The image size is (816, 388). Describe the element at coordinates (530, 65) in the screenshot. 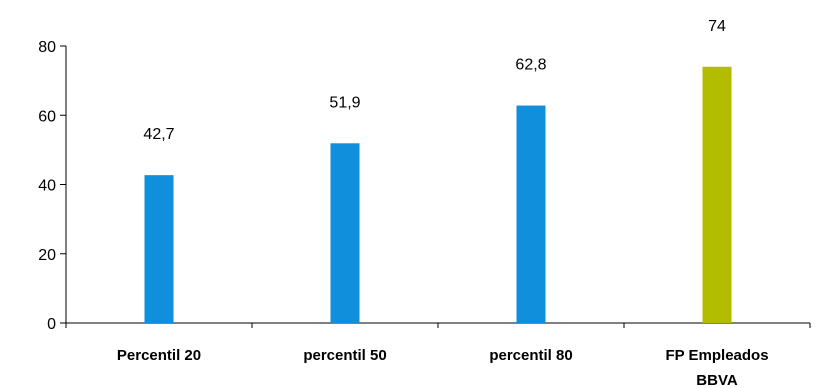

I see `data-label: 62,8` at that location.